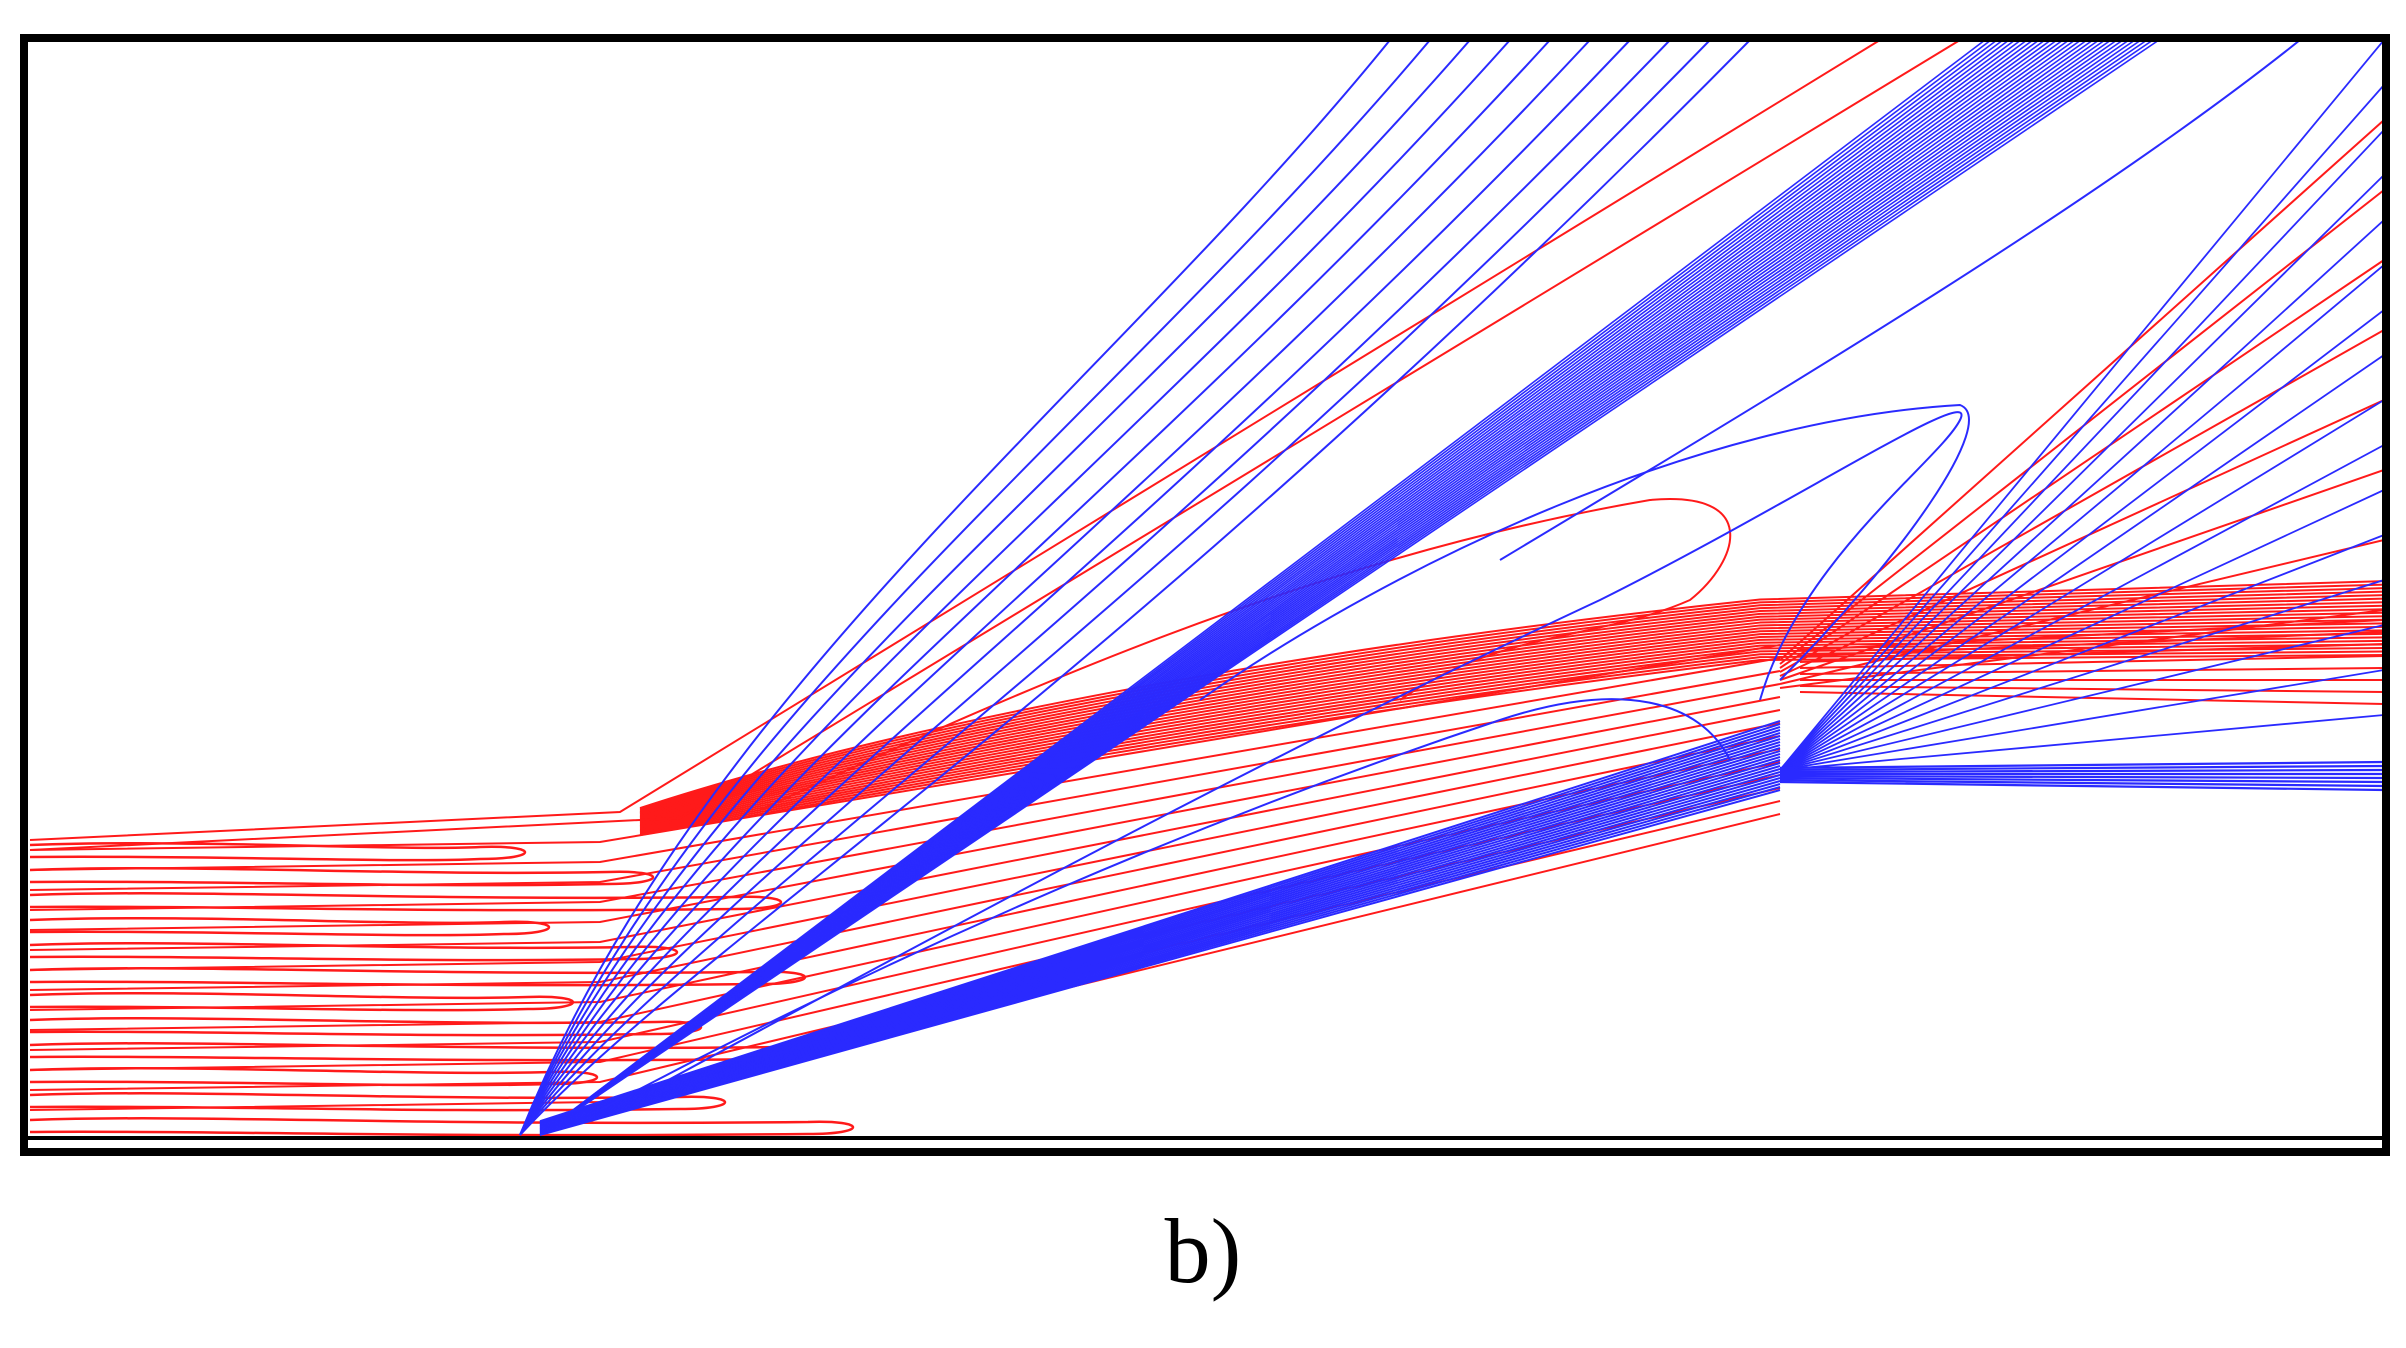 The image size is (2406, 1348). Describe the element at coordinates (1584, 552) in the screenshot. I see `blue-contour-loop` at that location.